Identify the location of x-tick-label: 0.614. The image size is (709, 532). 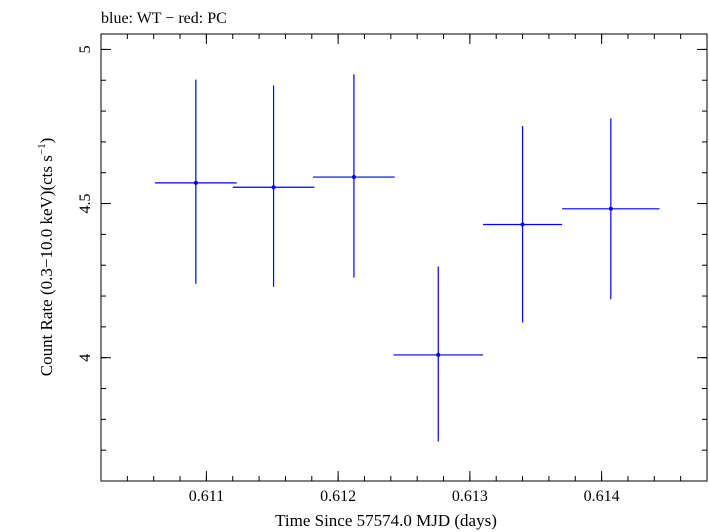
(602, 496).